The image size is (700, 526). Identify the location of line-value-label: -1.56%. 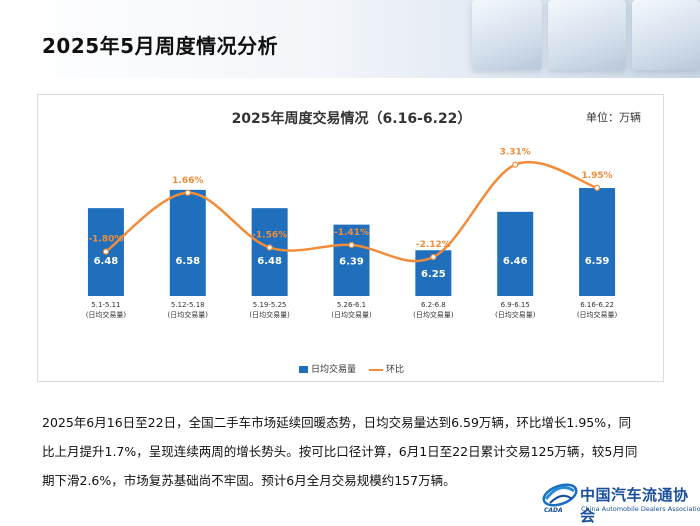
(269, 236).